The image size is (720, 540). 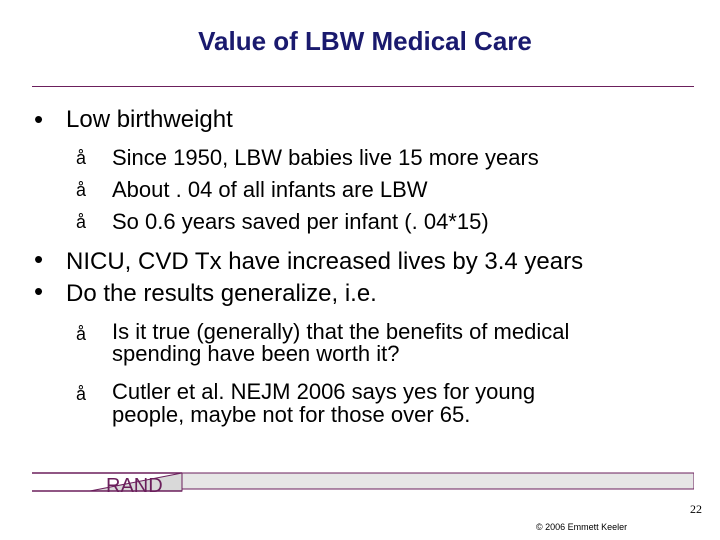 What do you see at coordinates (363, 482) in the screenshot?
I see `footer-banner` at bounding box center [363, 482].